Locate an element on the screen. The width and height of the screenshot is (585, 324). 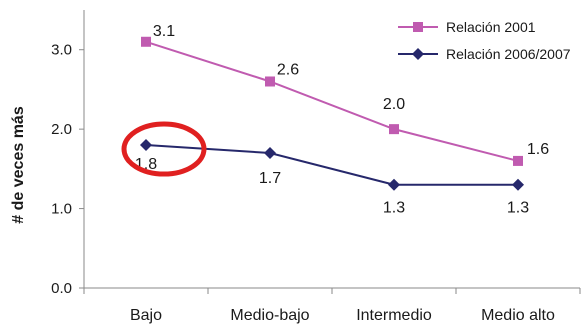
data-label: 3.1 is located at coordinates (164, 31).